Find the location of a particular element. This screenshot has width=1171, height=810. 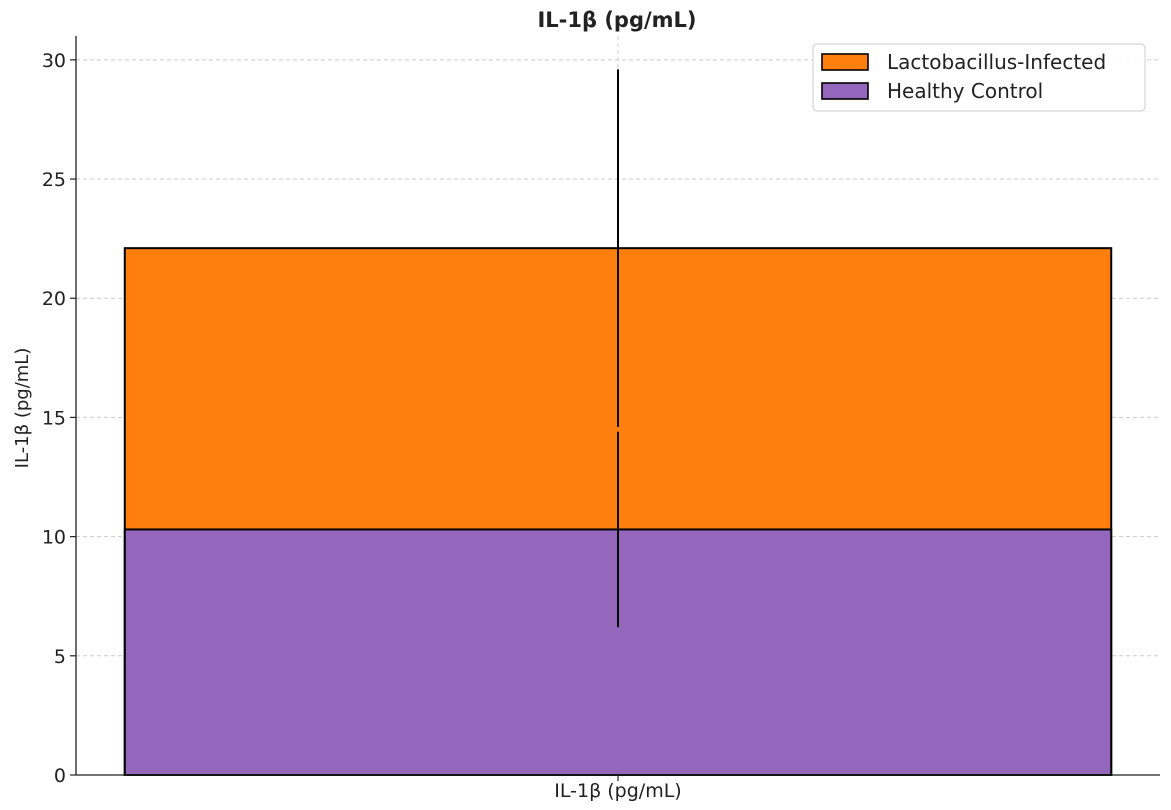

legend: Lactobacillus-Infected Healthy Control is located at coordinates (979, 77).